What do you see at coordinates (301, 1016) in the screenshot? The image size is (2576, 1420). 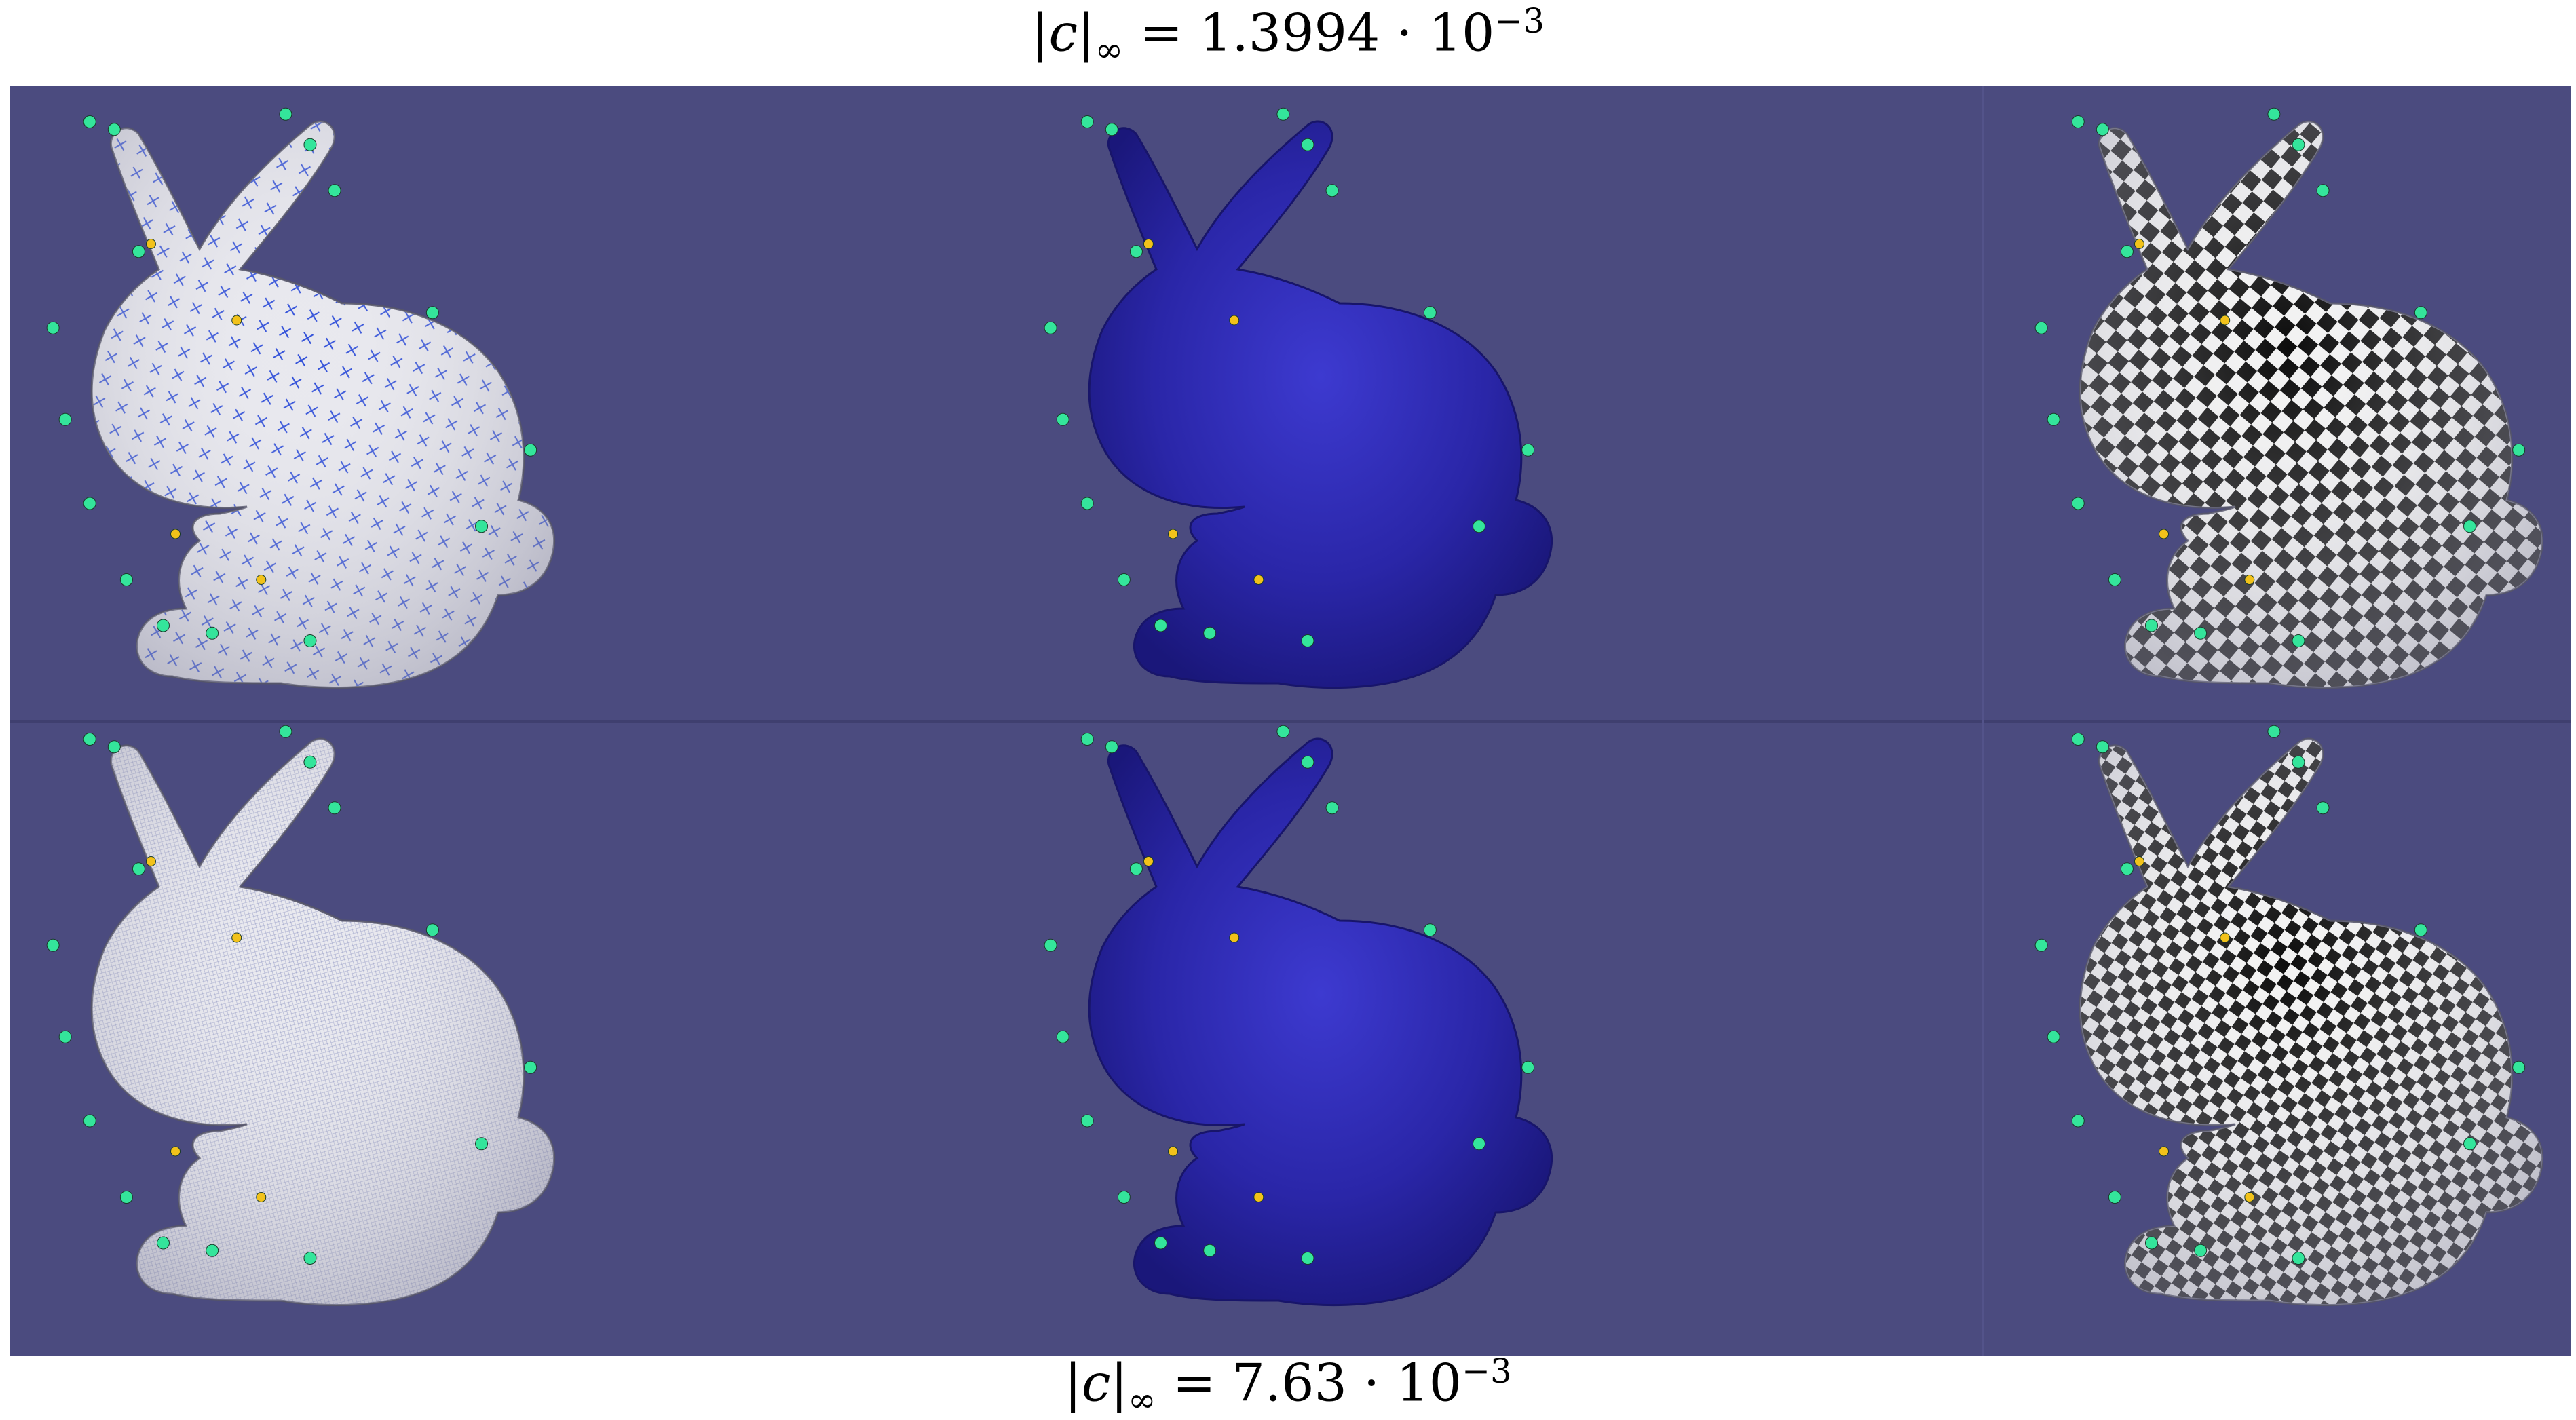 I see `bunny-cross-field-view` at bounding box center [301, 1016].